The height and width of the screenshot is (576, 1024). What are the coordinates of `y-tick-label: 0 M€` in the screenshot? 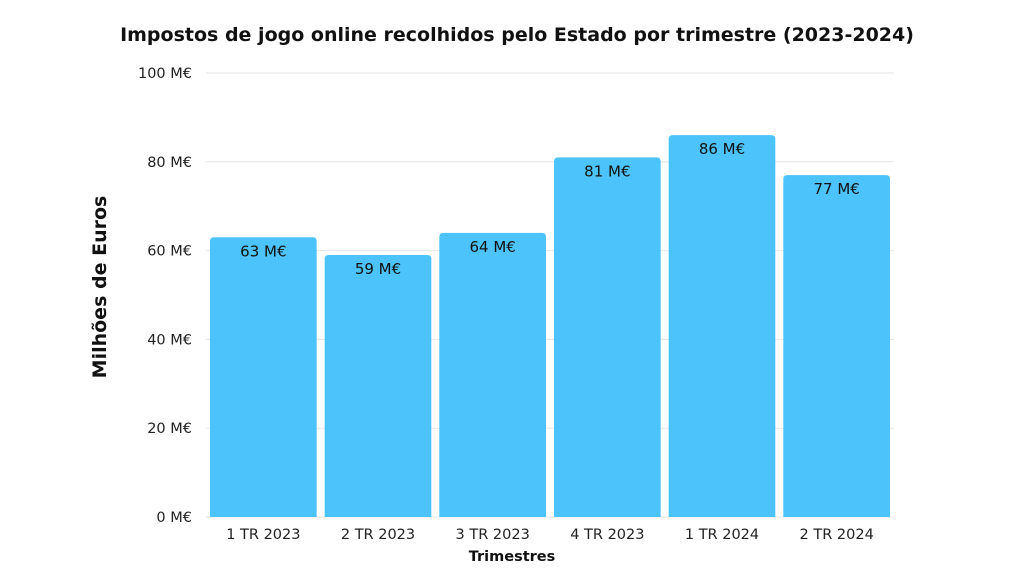 It's located at (174, 518).